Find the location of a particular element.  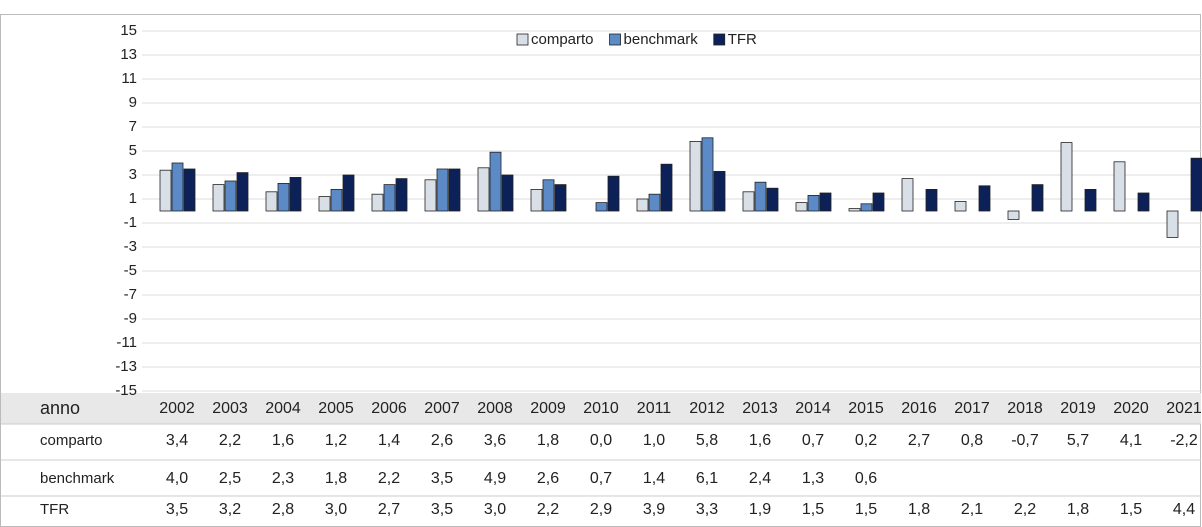

table-cell: 1,8 is located at coordinates (336, 478).